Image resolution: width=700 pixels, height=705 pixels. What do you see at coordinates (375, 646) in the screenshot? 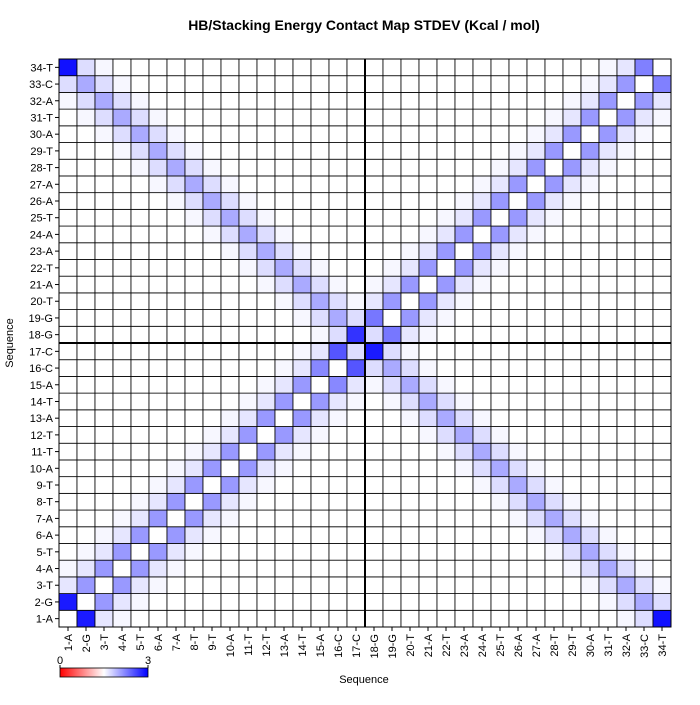
I see `x-tick-label: 18-G` at bounding box center [375, 646].